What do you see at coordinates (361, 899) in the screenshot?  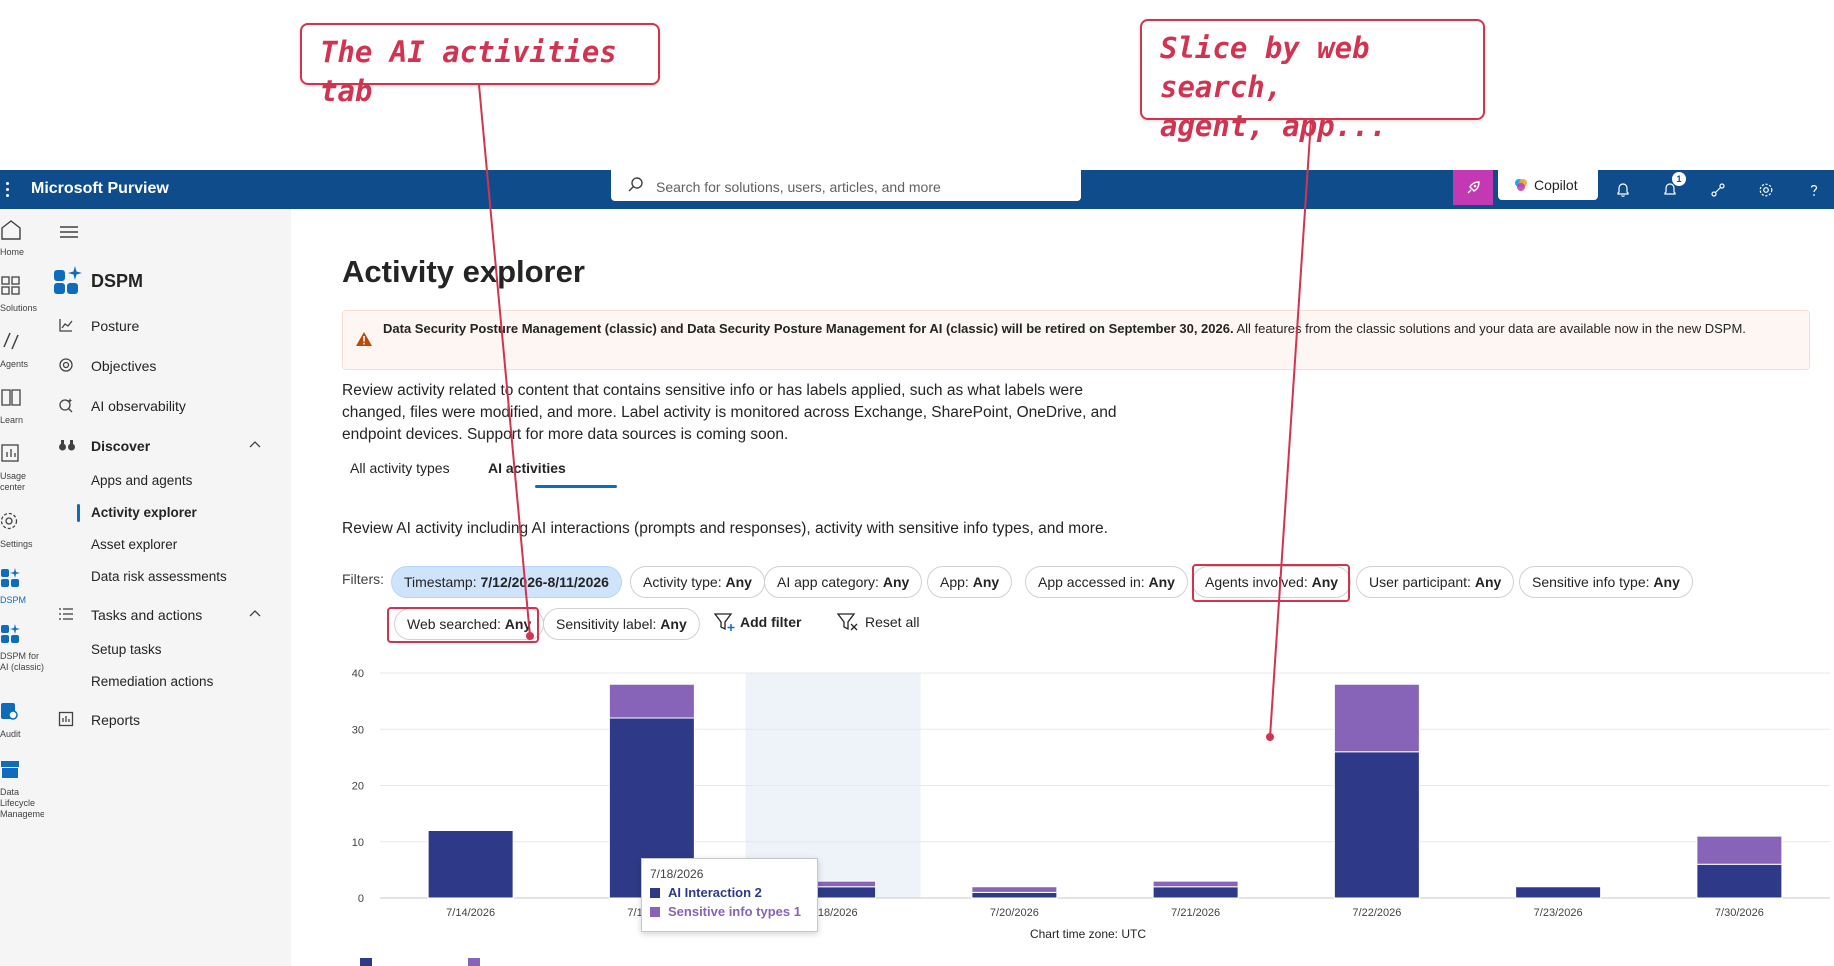 I see `y-tick-label: 0` at bounding box center [361, 899].